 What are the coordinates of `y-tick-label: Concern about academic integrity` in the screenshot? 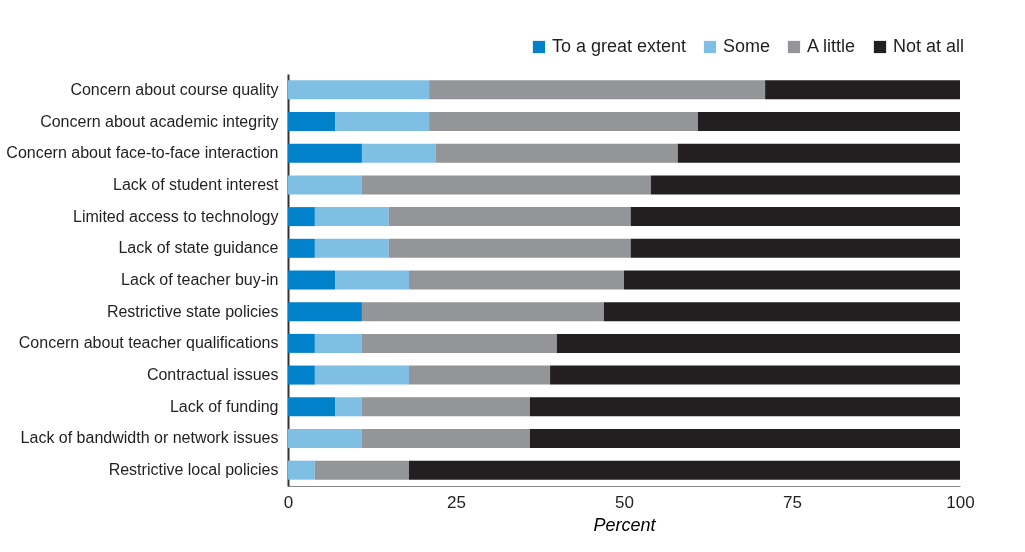 It's located at (159, 121).